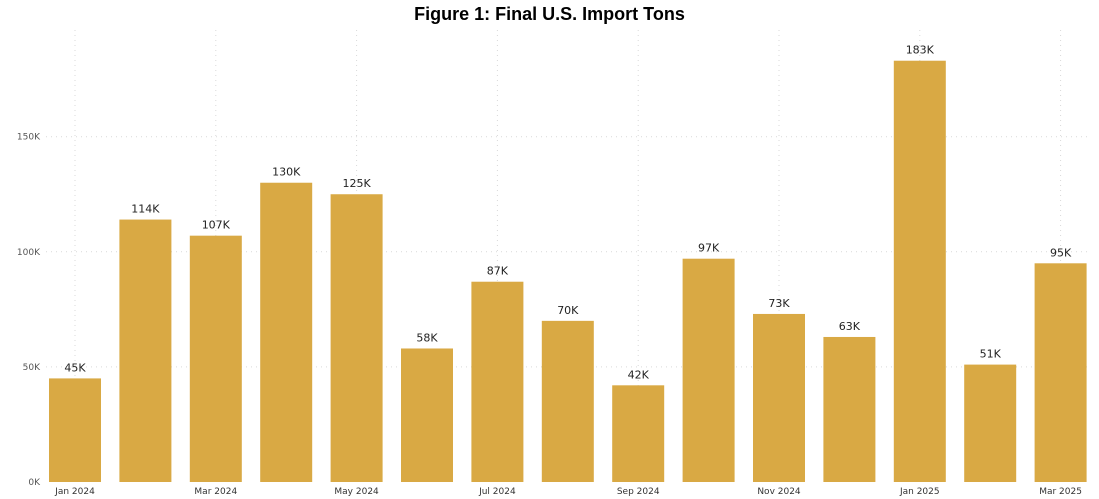  What do you see at coordinates (568, 310) in the screenshot?
I see `bar-value-label: 70K` at bounding box center [568, 310].